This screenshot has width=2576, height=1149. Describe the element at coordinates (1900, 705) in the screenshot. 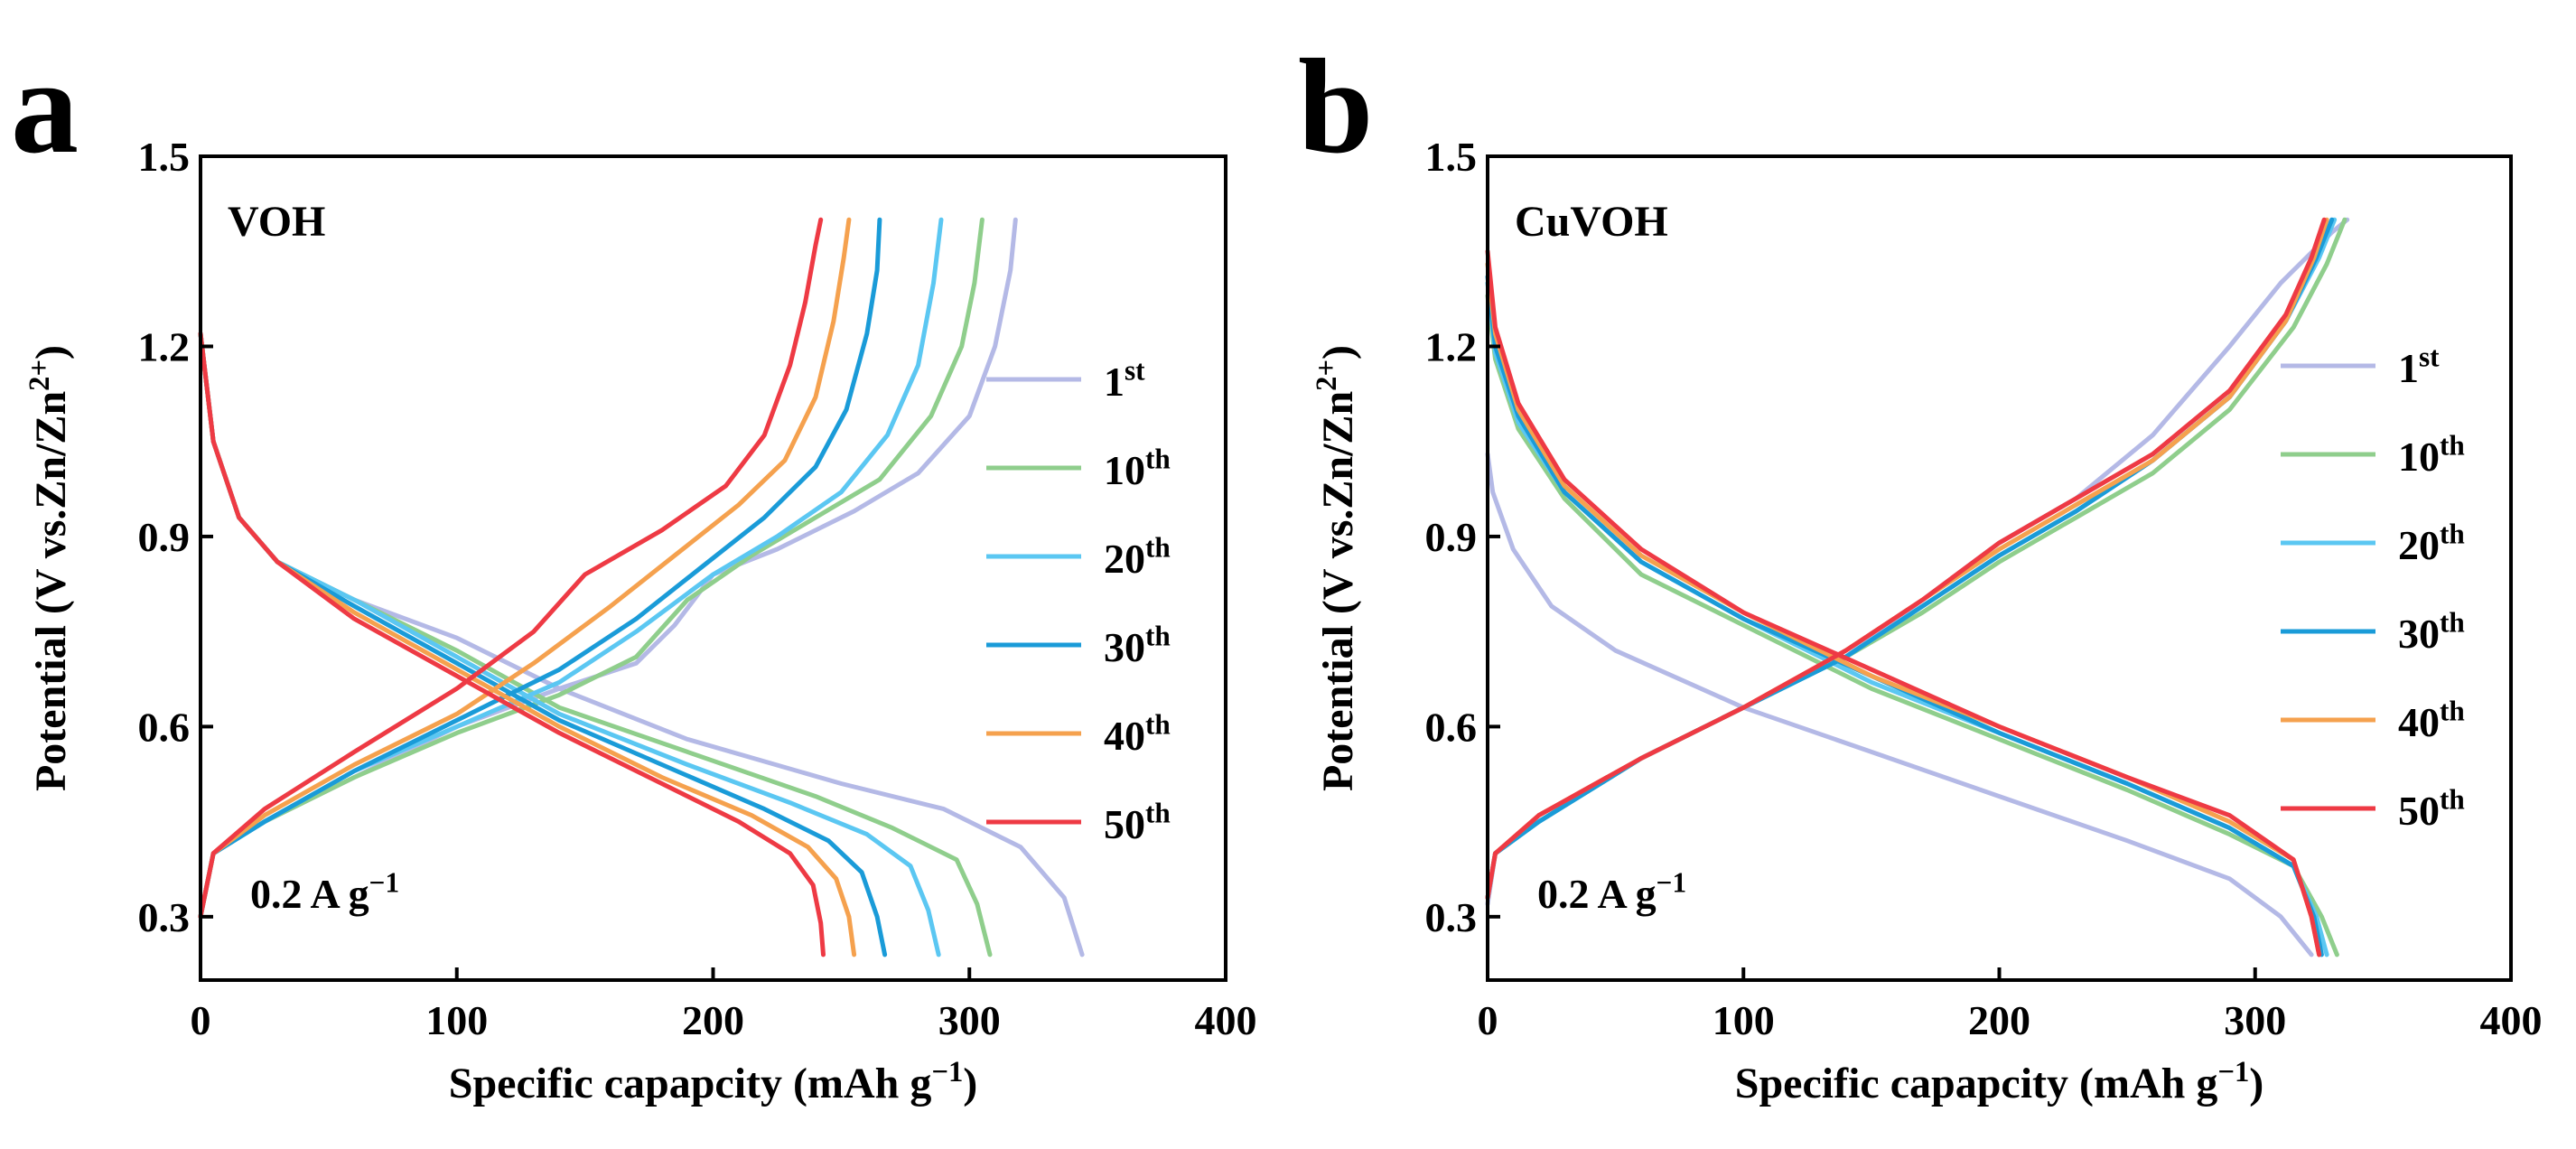

I see `series-1st-discharge-line` at that location.